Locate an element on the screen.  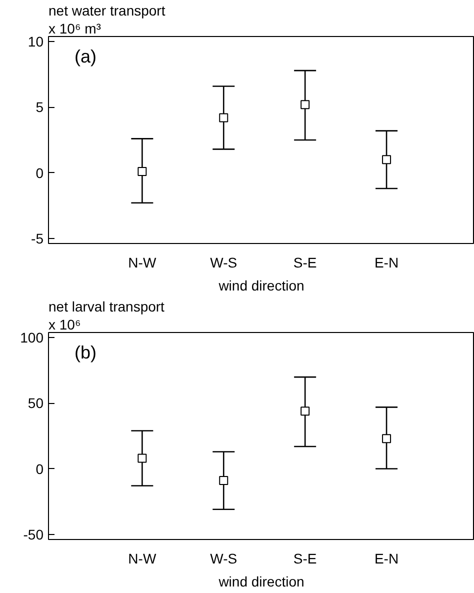
annotation: x 10⁶ is located at coordinates (64, 324).